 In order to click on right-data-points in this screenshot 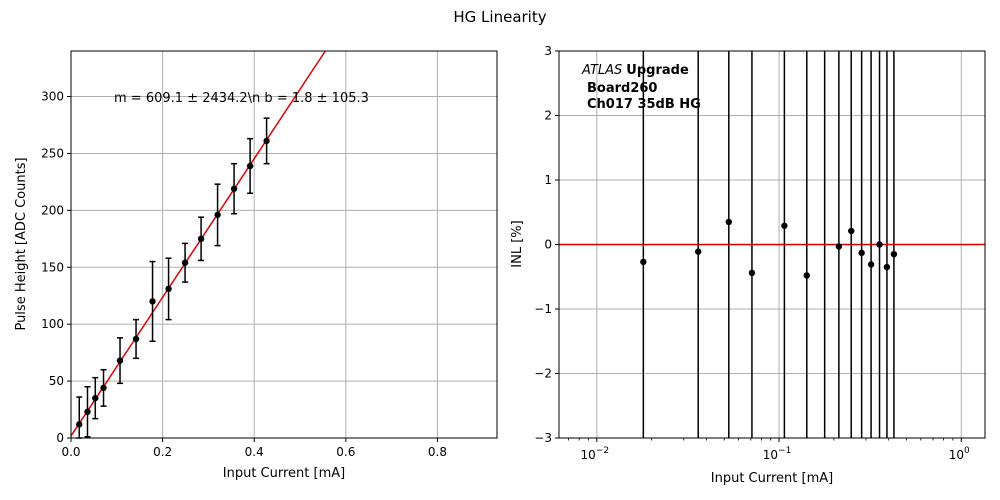, I will do `click(769, 248)`.